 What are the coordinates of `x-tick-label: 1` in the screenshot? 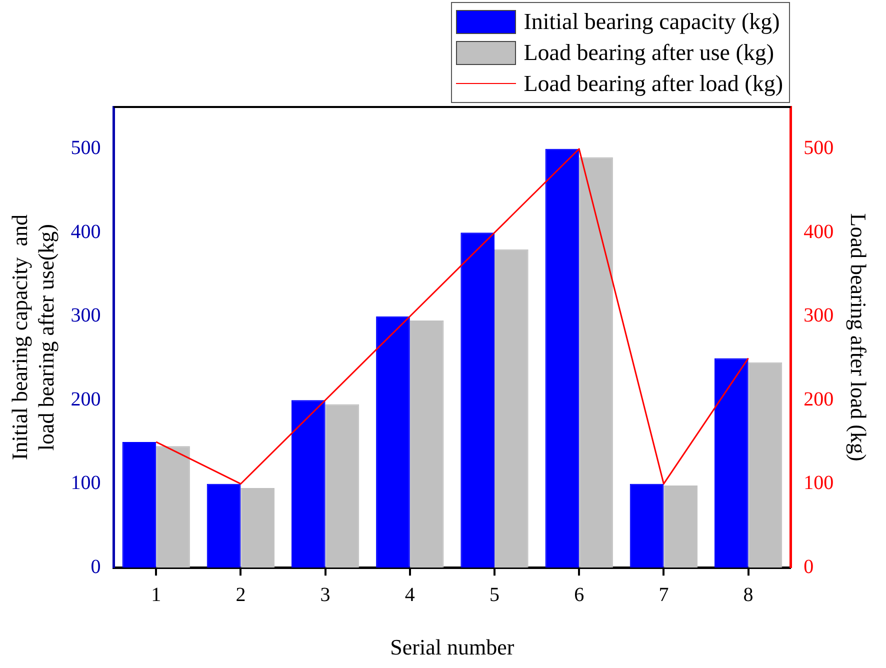 It's located at (156, 595).